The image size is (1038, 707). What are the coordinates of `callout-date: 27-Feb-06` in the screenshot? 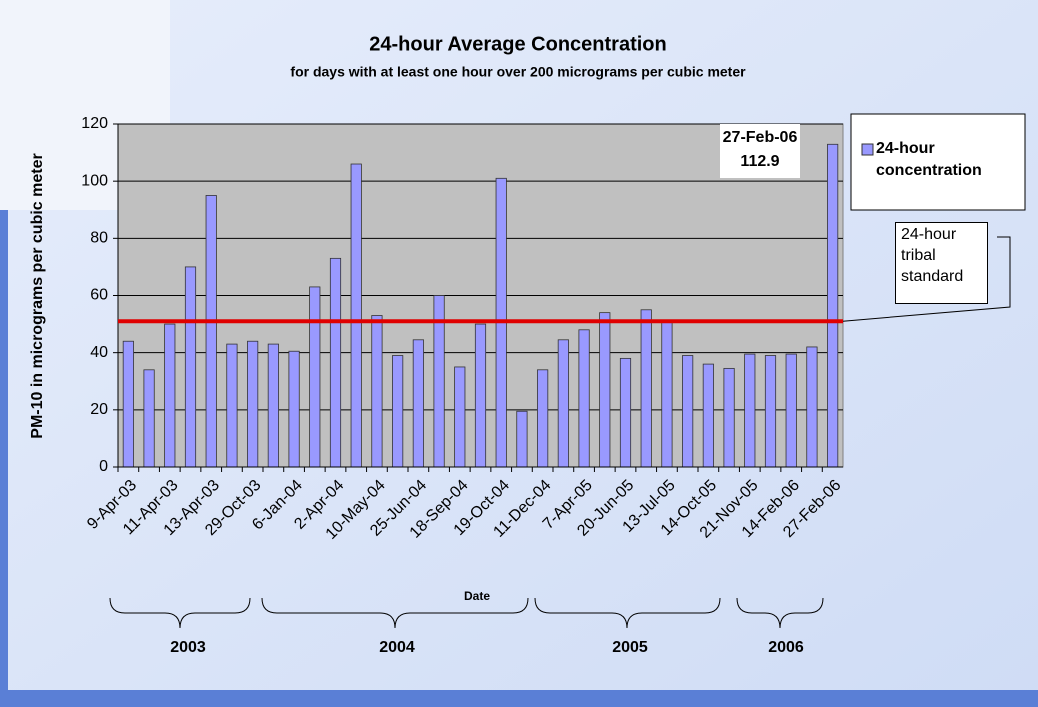 It's located at (760, 137).